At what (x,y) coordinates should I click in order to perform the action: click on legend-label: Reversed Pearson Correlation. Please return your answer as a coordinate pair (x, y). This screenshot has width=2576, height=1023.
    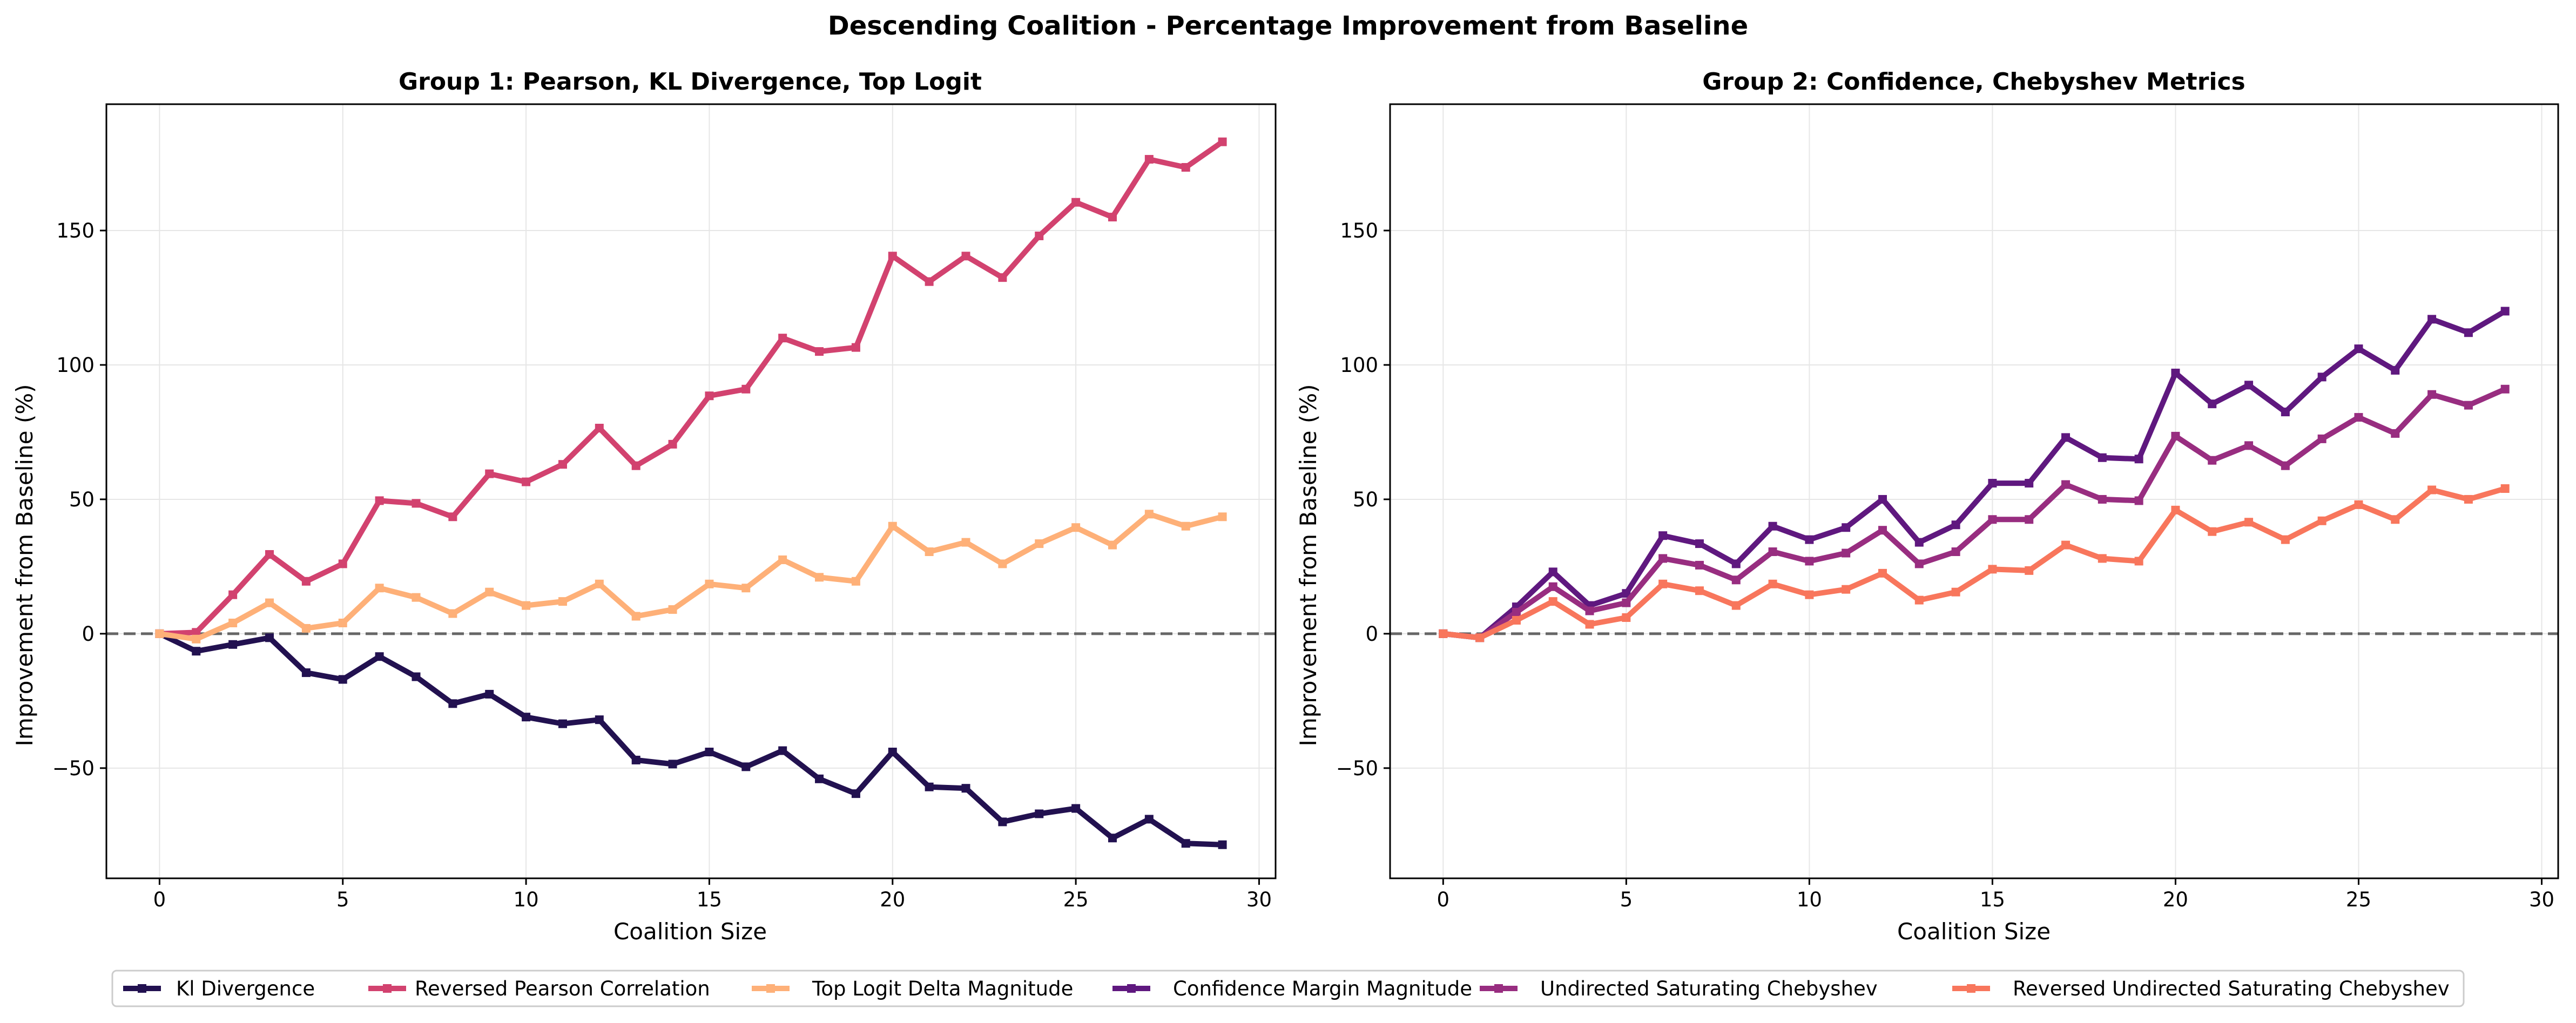
    Looking at the image, I should click on (562, 988).